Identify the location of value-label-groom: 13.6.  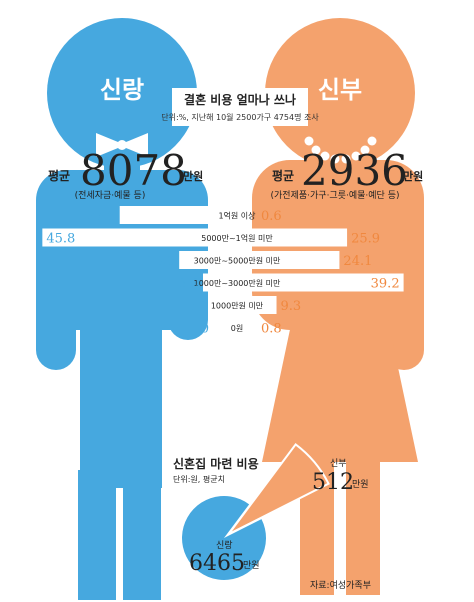
(160, 261).